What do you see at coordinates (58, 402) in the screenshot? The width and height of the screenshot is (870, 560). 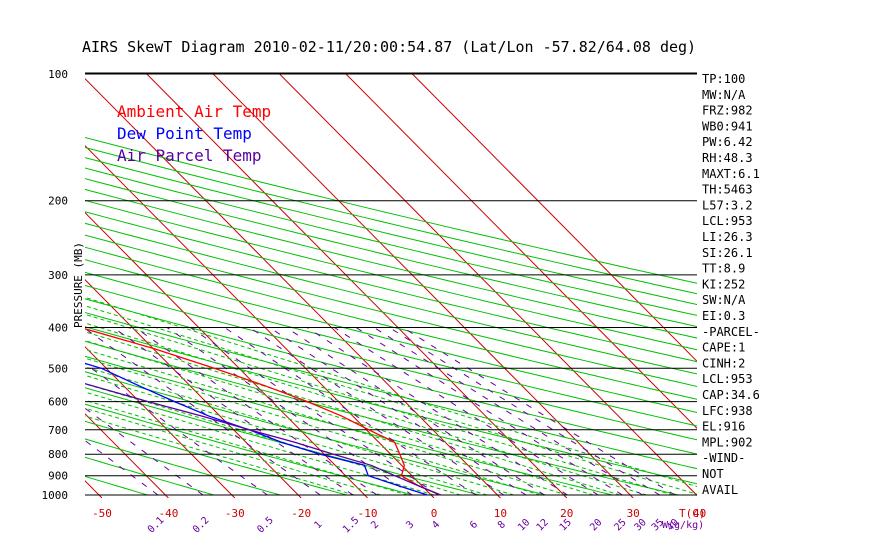 I see `pressure-tick-label: 600` at bounding box center [58, 402].